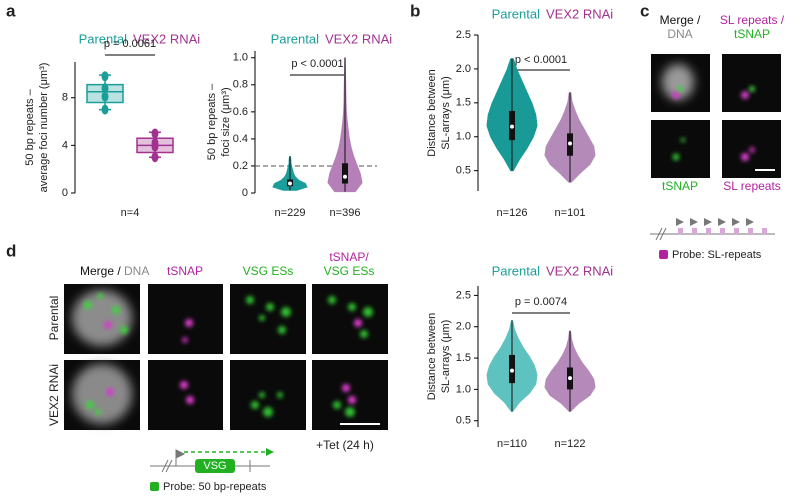 This screenshot has height=500, width=800. I want to click on locus-diagram-d, so click(212, 460).